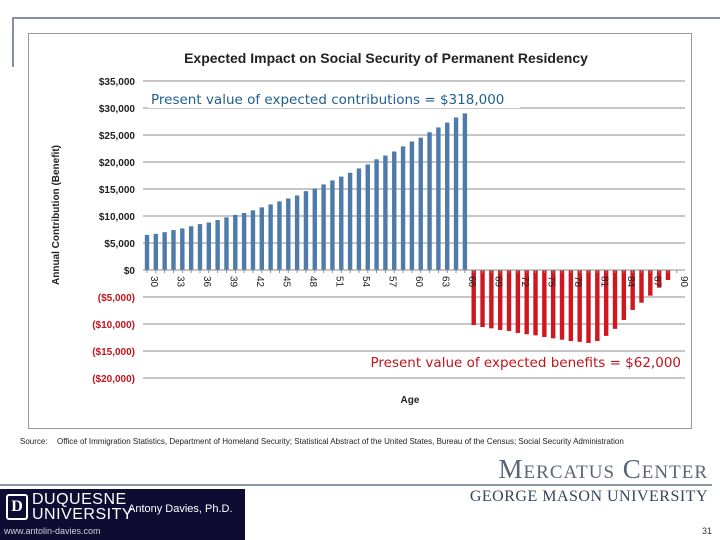 The height and width of the screenshot is (540, 720). What do you see at coordinates (116, 298) in the screenshot?
I see `y-tick-label: ($5,000)` at bounding box center [116, 298].